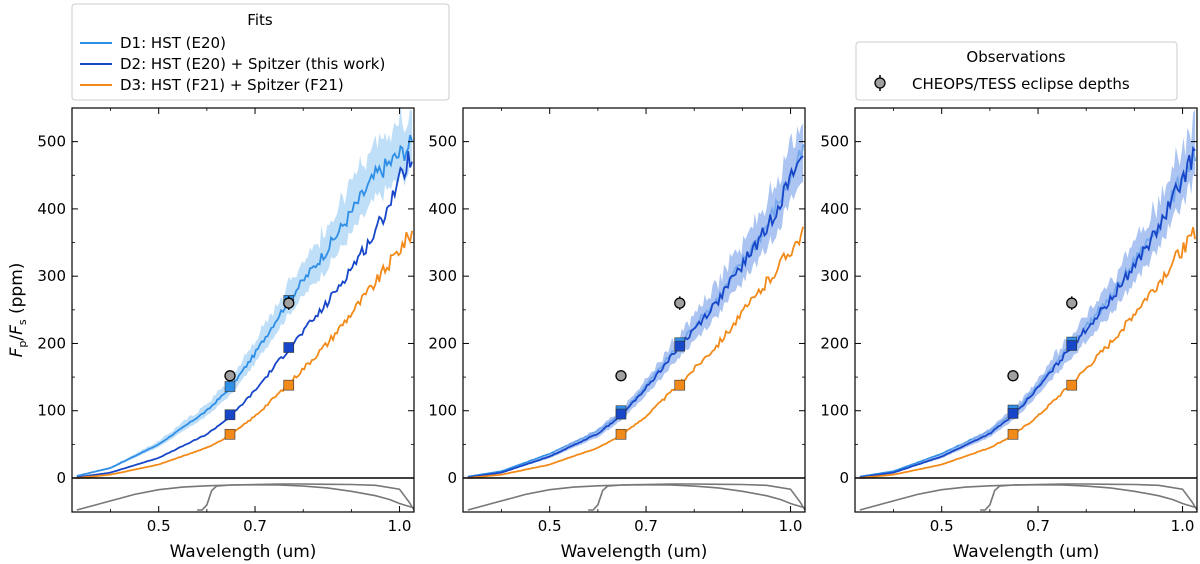 The height and width of the screenshot is (564, 1200). I want to click on ylabel-slash: /, so click(17, 338).